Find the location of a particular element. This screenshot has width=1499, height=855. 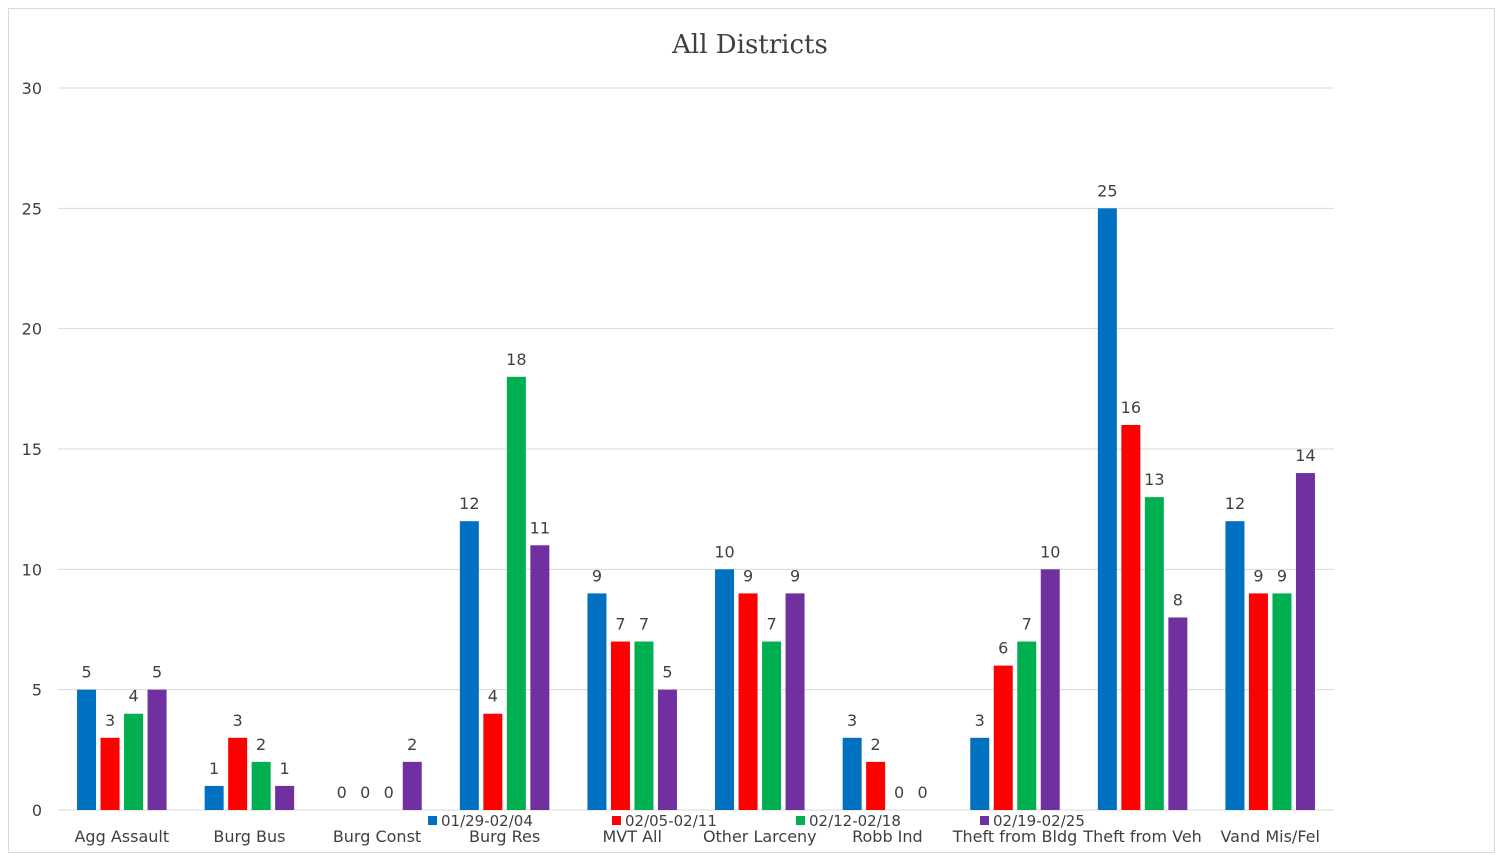

data-label: 25 is located at coordinates (1107, 190).